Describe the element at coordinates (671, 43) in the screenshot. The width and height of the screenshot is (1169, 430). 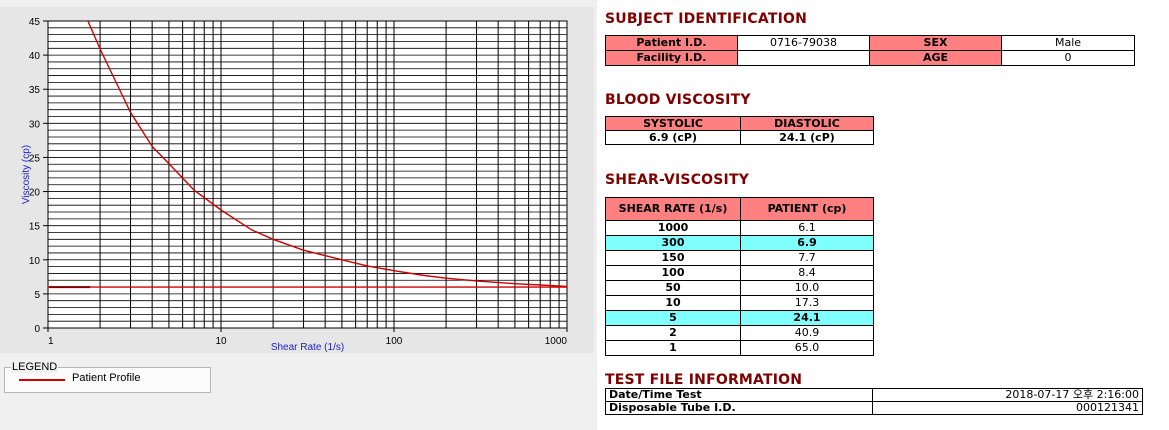
I see `patient-id-label: Patient I.D.` at that location.